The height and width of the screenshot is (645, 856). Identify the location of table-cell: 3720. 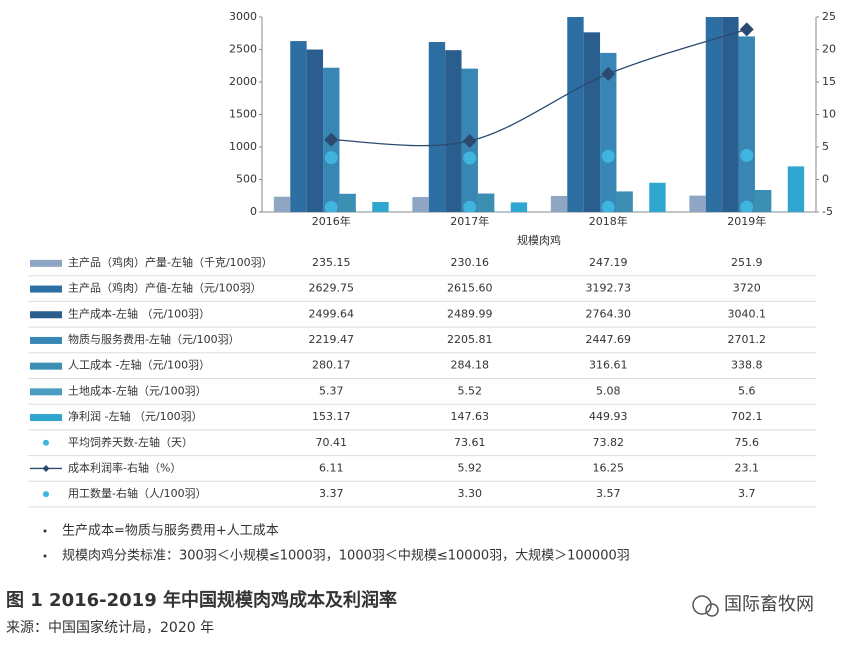
(747, 288).